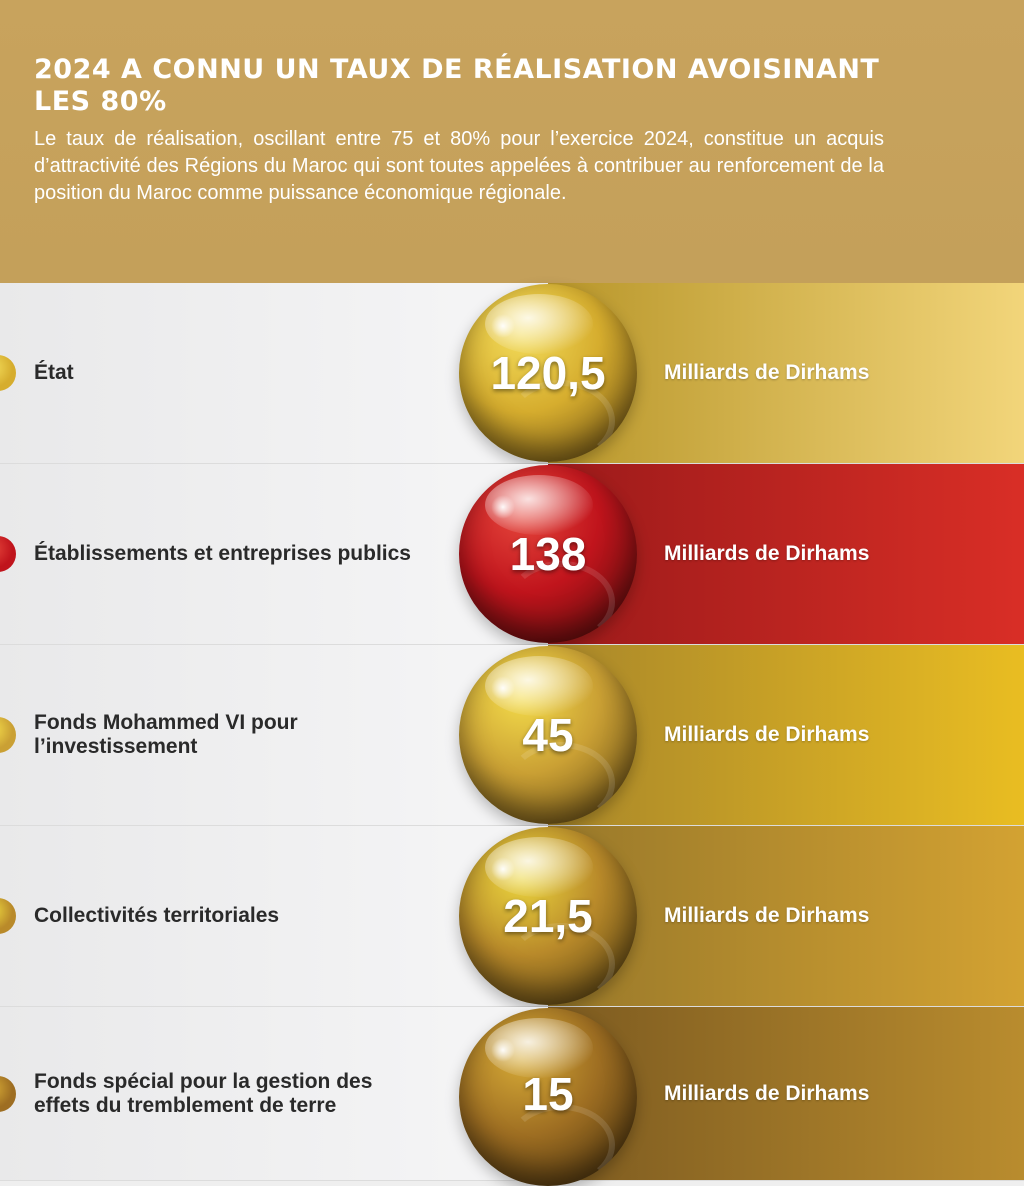  I want to click on row-label: État, so click(54, 372).